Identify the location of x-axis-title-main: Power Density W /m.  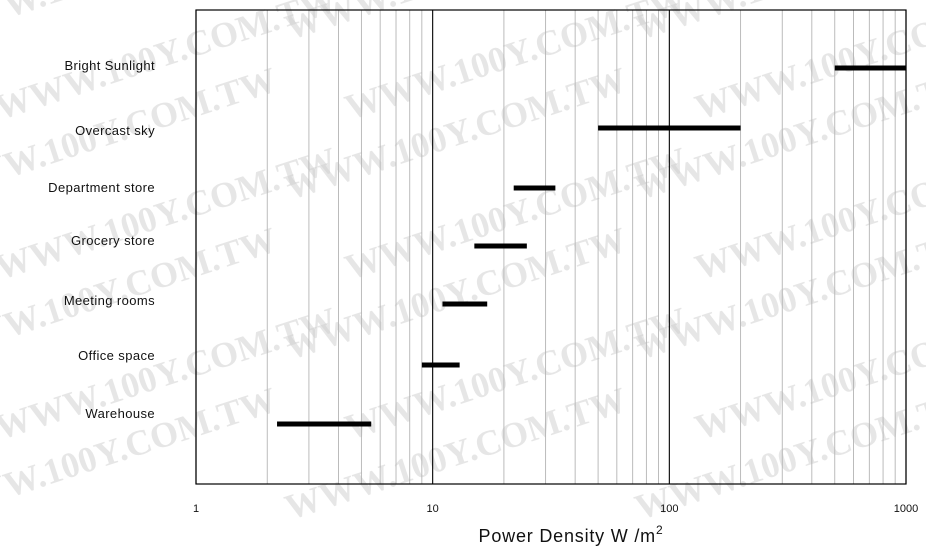
(567, 536).